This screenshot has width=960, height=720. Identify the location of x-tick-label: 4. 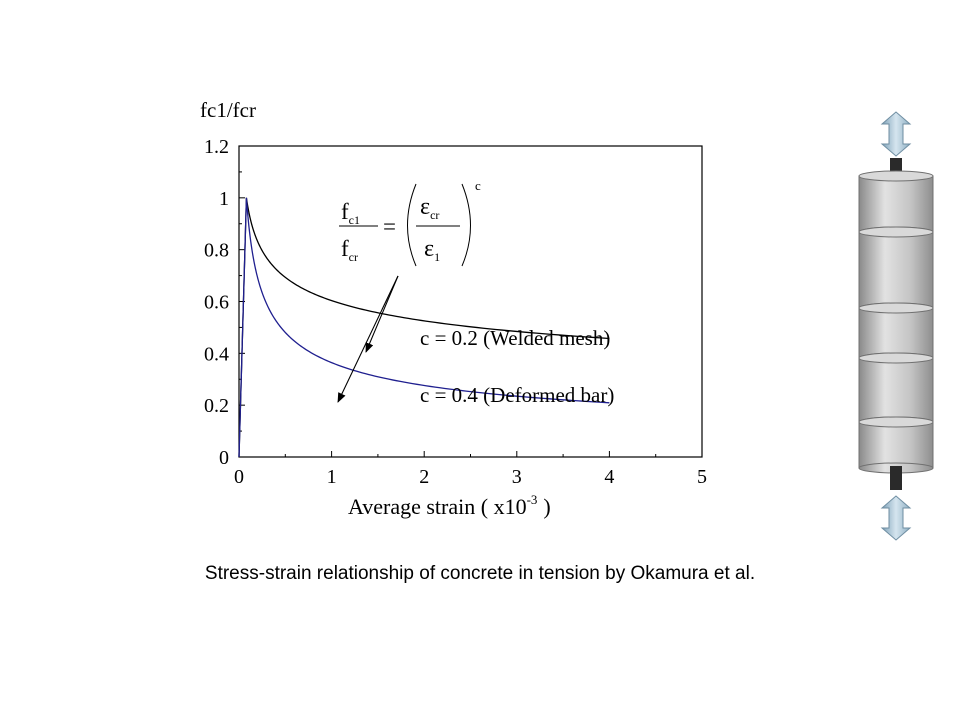
(609, 477).